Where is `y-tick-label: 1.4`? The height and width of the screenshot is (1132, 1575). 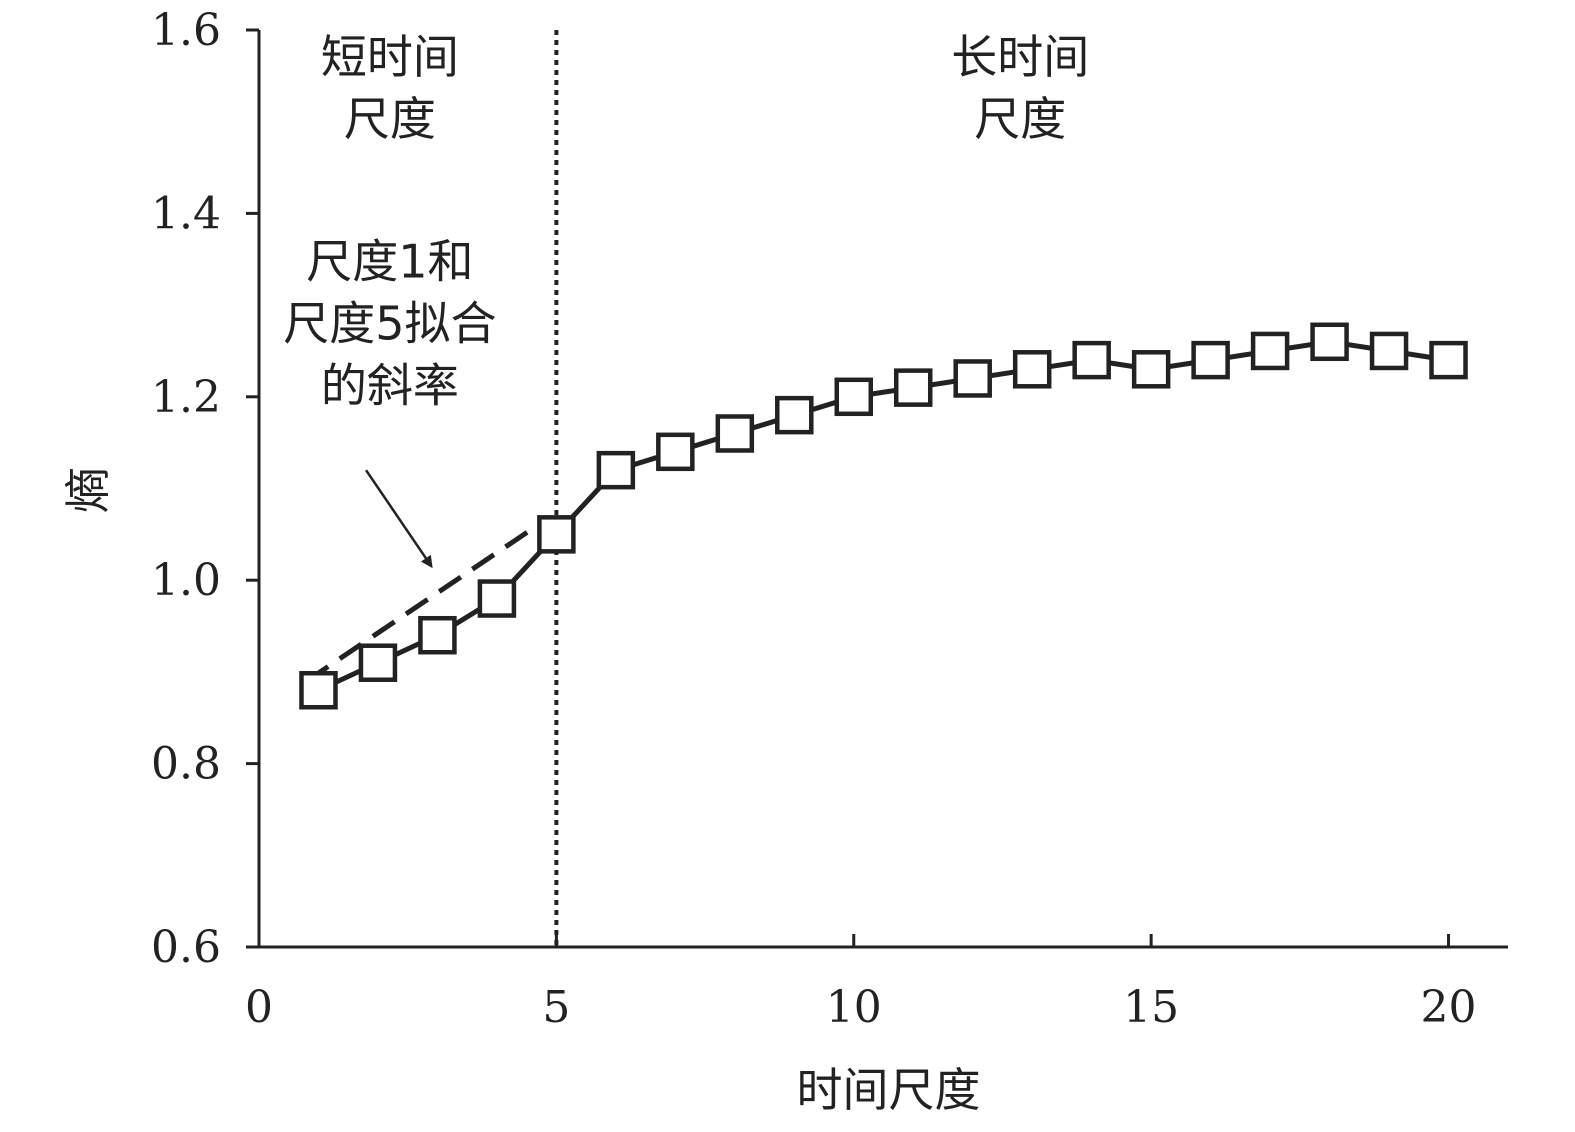 y-tick-label: 1.4 is located at coordinates (186, 213).